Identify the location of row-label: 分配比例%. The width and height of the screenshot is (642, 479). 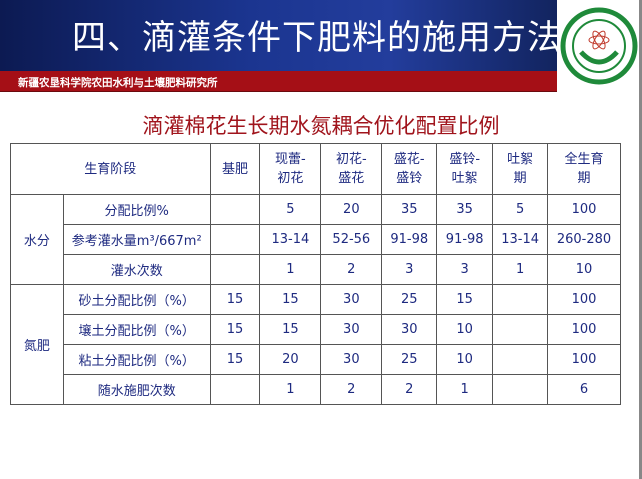
(136, 209).